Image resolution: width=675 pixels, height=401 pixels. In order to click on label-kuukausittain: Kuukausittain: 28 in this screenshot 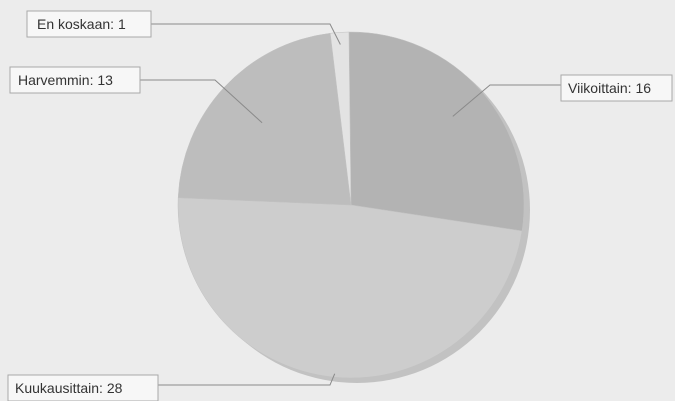, I will do `click(83, 387)`.